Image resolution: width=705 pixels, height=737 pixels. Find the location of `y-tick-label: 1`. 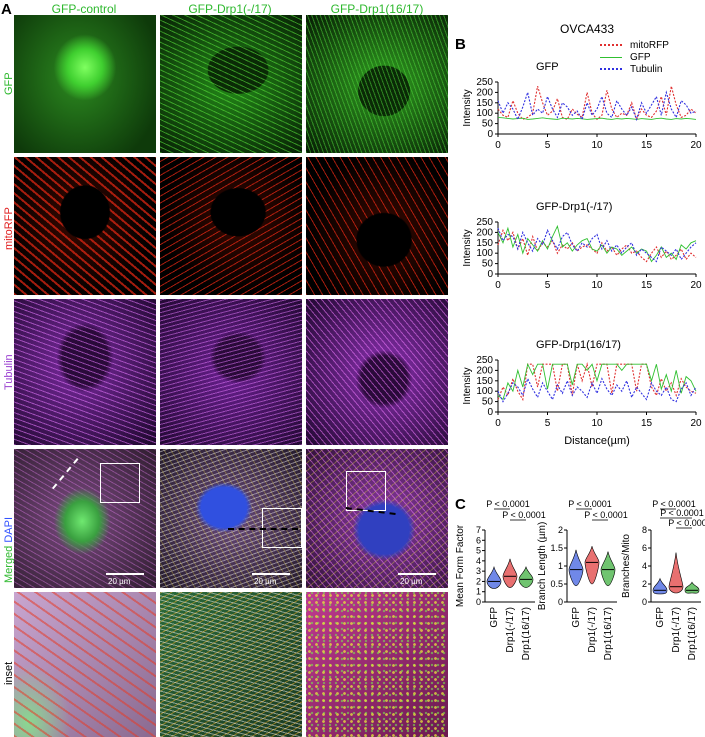

y-tick-label: 1 is located at coordinates (478, 592).